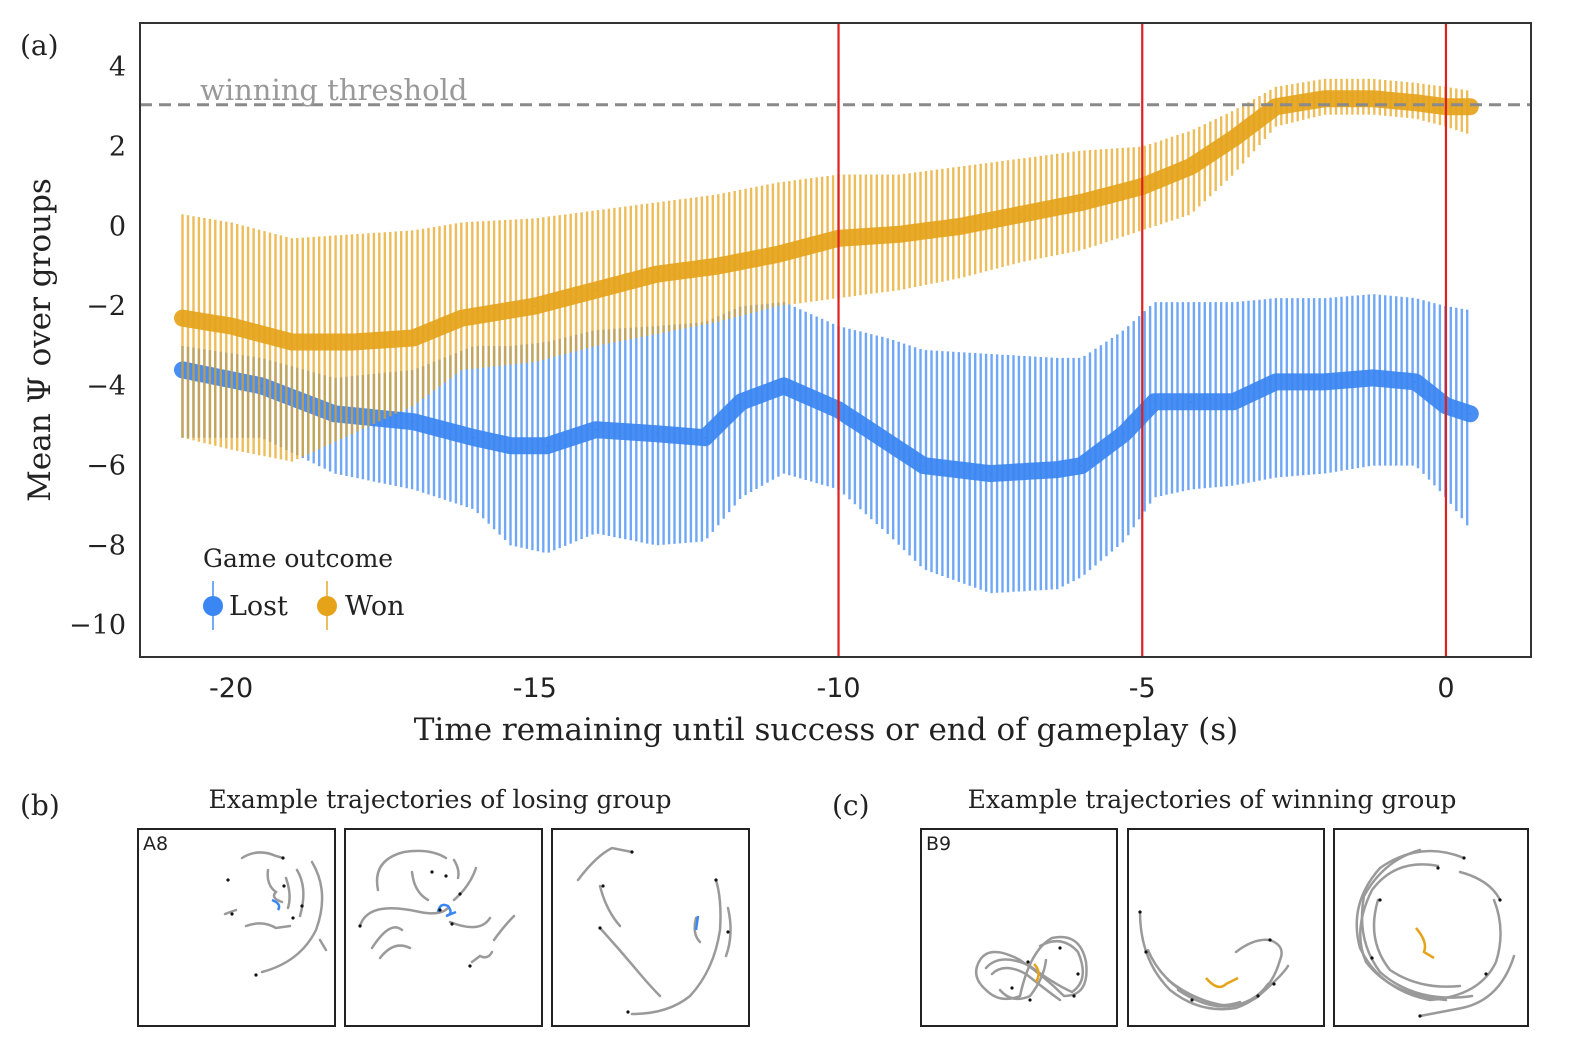 This screenshot has height=1061, width=1572. I want to click on x-tick-label: -15, so click(535, 688).